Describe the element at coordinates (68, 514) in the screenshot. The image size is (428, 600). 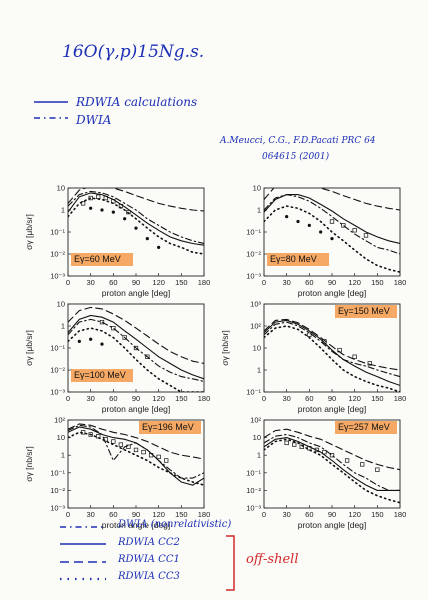
I see `x-tick-label: 0` at that location.